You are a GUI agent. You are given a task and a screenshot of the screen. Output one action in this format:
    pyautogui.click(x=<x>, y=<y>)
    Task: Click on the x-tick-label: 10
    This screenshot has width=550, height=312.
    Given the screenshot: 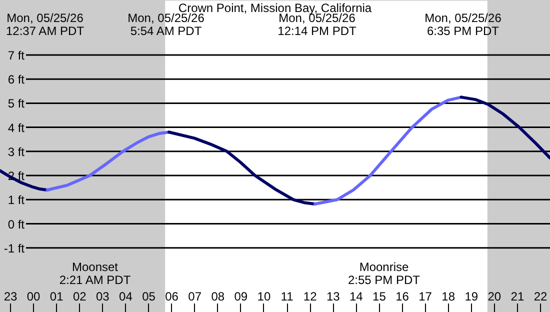 What is the action you would take?
    pyautogui.click(x=264, y=297)
    